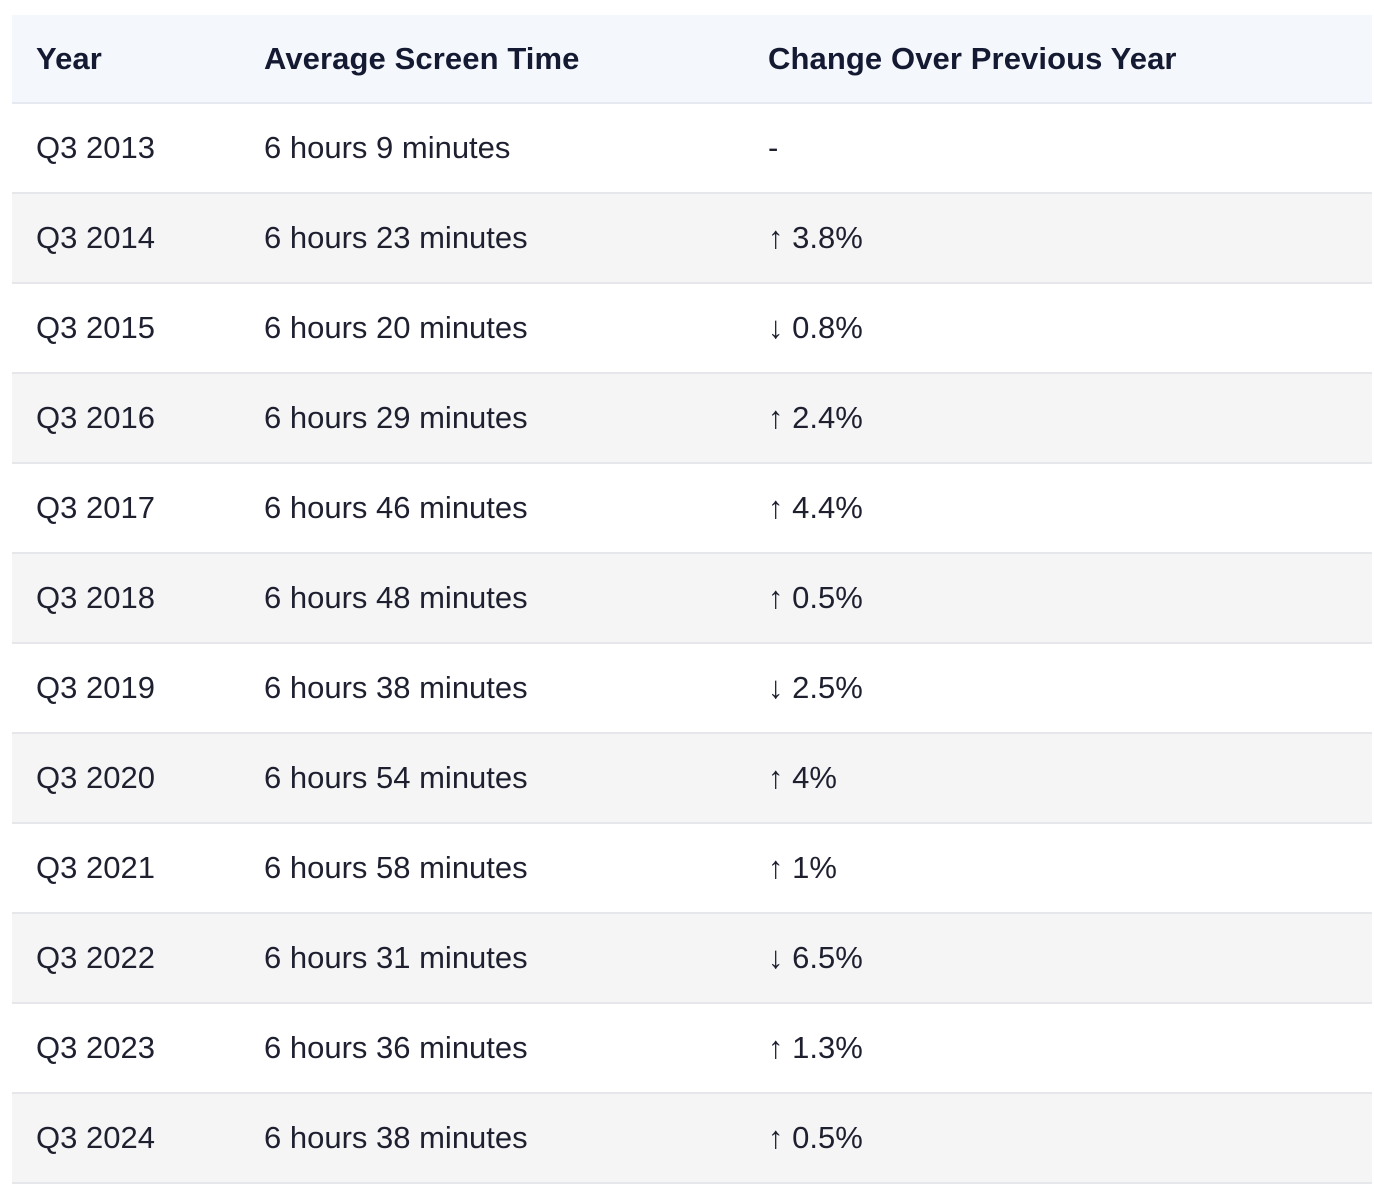  What do you see at coordinates (126, 1048) in the screenshot?
I see `cell-year: Q3 2023` at bounding box center [126, 1048].